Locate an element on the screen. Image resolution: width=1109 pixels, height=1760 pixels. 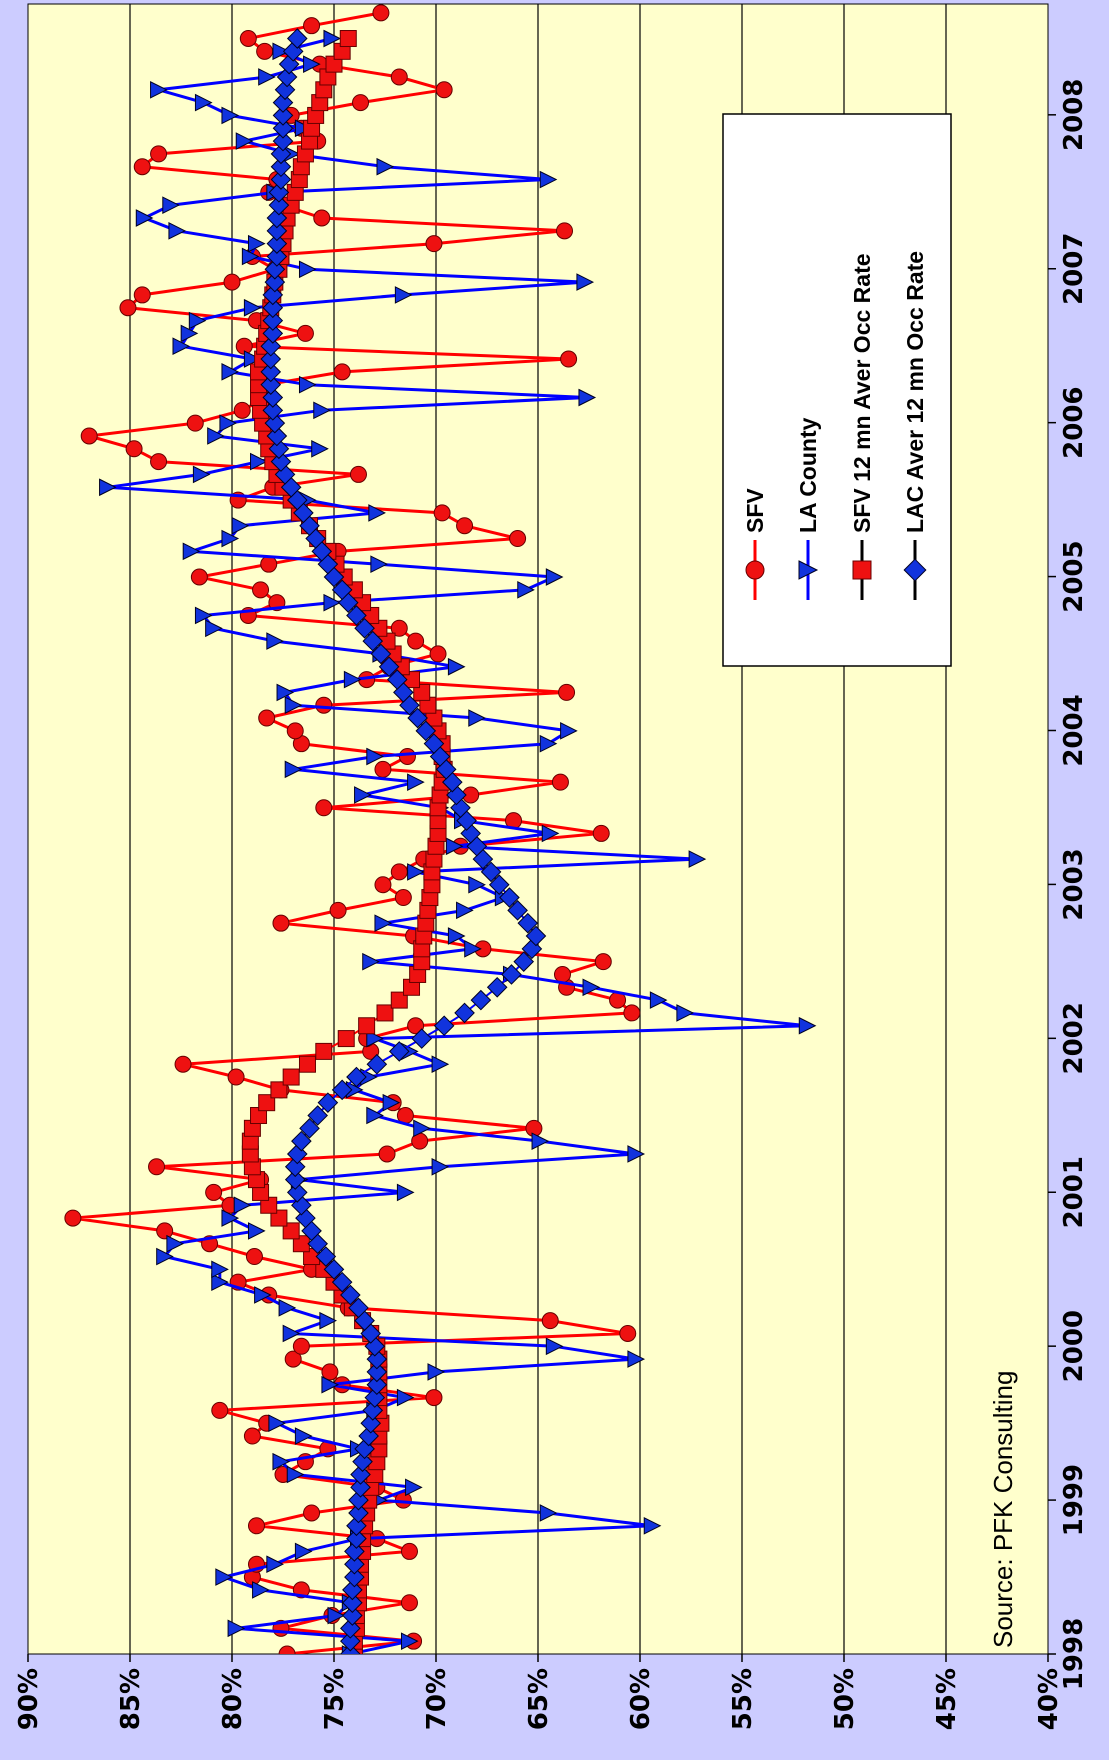
value-tick-label: 65% is located at coordinates (539, 1699).